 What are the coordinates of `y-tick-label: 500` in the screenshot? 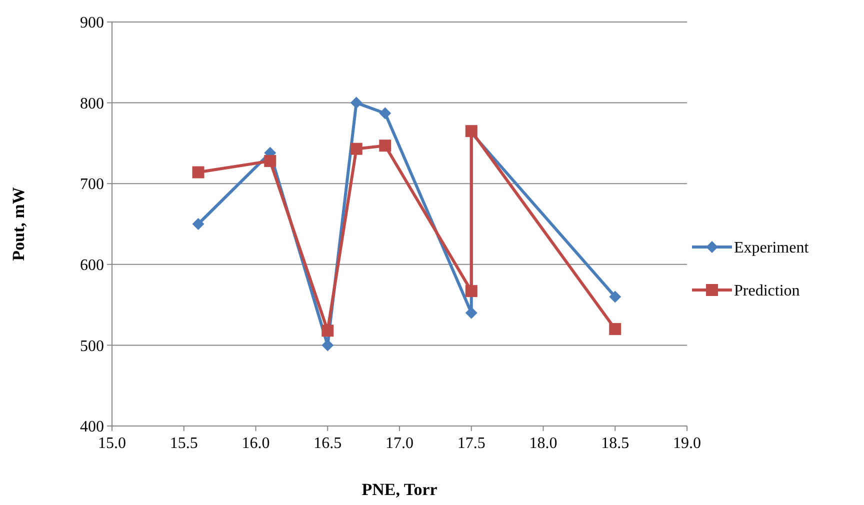 It's located at (92, 346).